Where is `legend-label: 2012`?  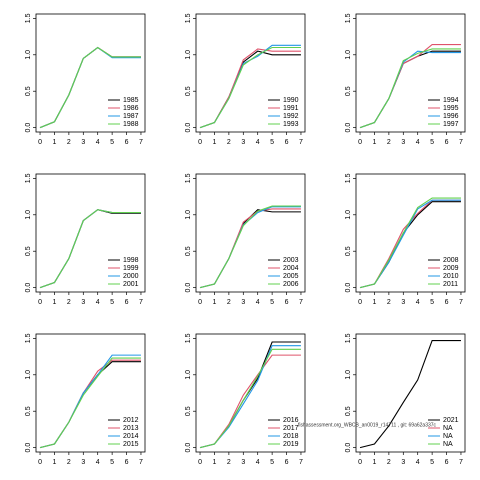 legend-label: 2012 is located at coordinates (131, 420).